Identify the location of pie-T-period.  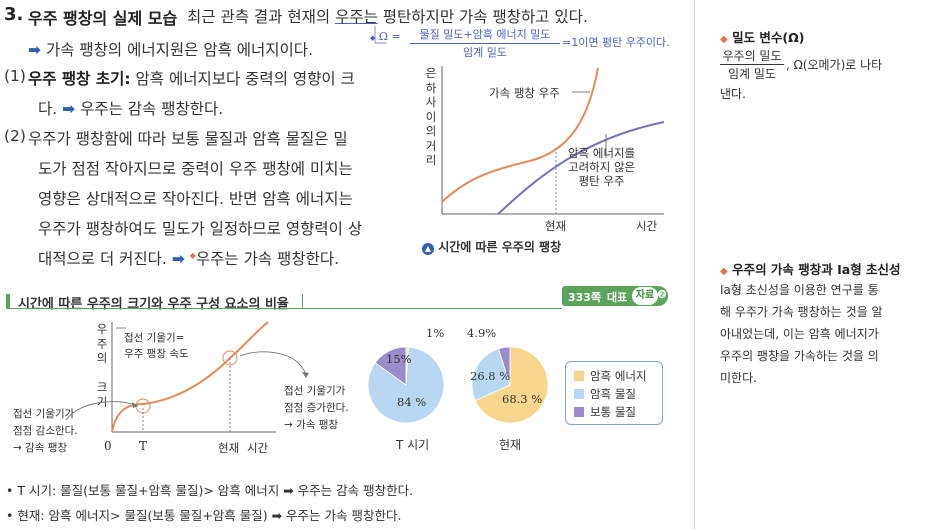
(406, 385).